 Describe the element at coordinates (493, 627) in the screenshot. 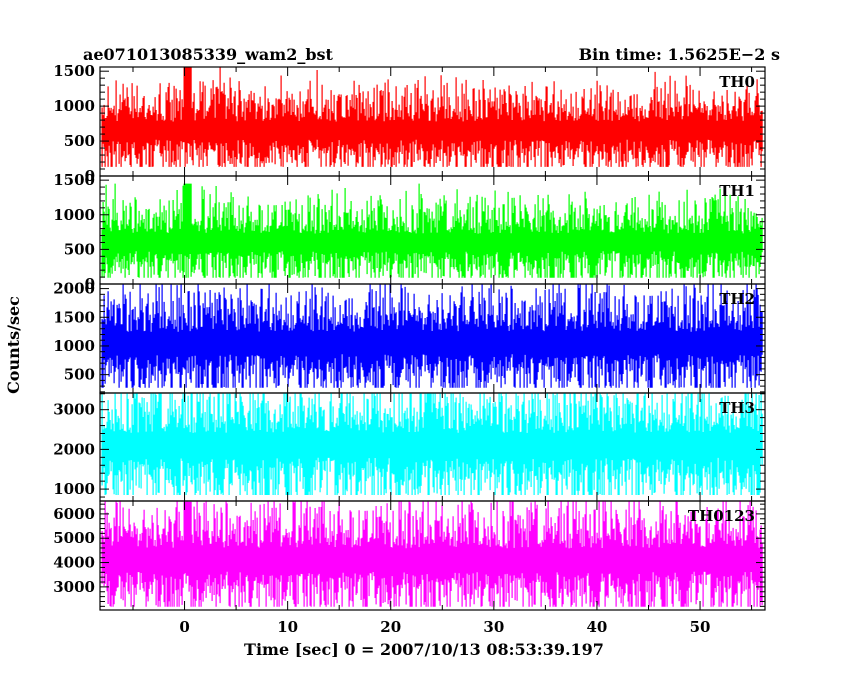

I see `x-tick-label: 30` at that location.